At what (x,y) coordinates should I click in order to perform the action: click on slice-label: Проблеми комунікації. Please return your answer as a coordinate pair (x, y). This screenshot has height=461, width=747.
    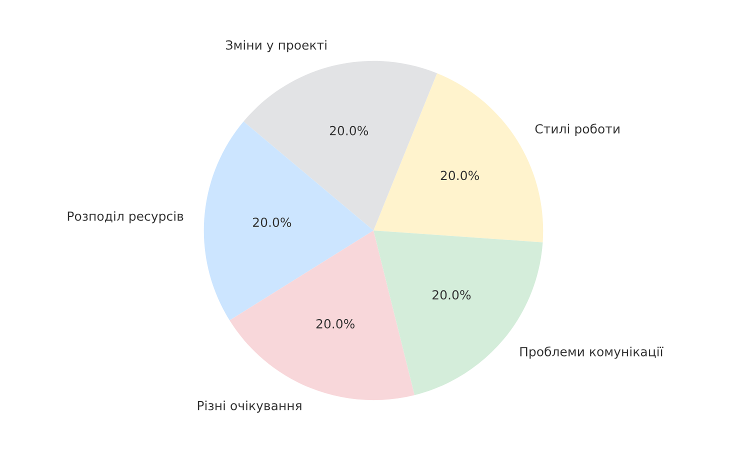
    Looking at the image, I should click on (592, 352).